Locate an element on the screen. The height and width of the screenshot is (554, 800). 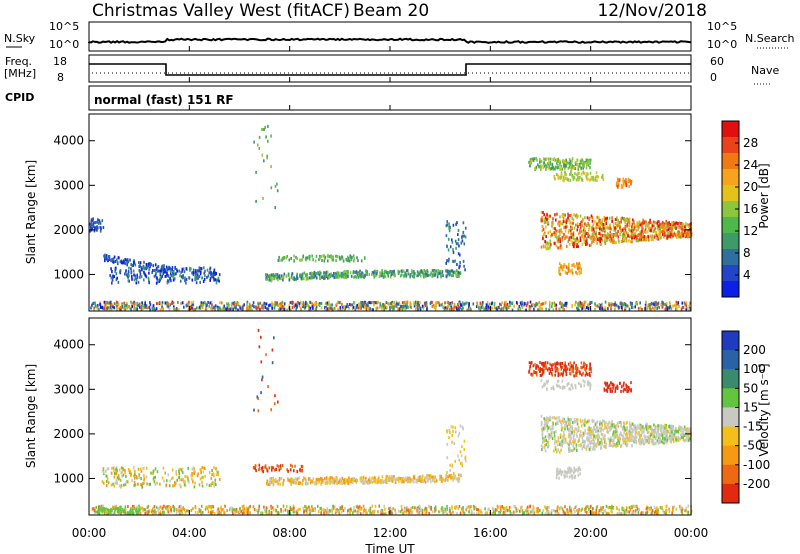
nave-tick-high: 60 is located at coordinates (717, 61).